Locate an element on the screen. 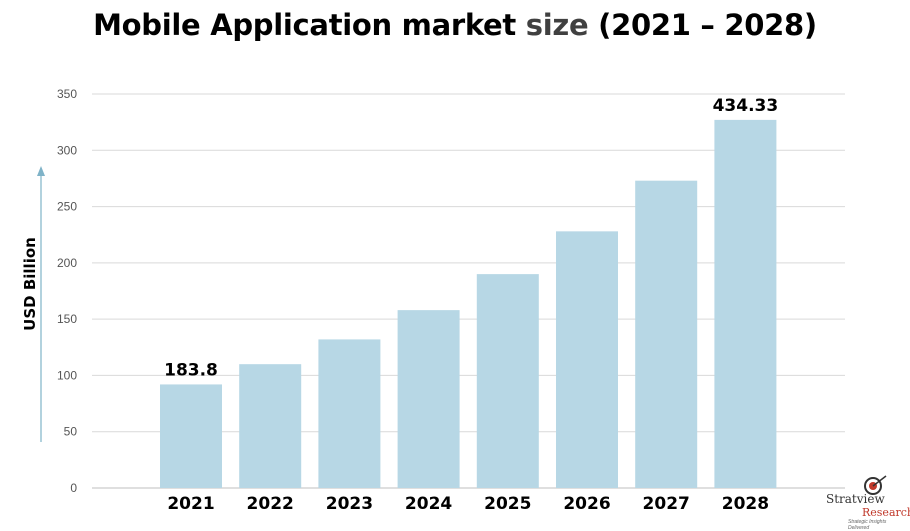 This screenshot has height=531, width=910. logo-name-line1: Stratview is located at coordinates (855, 499).